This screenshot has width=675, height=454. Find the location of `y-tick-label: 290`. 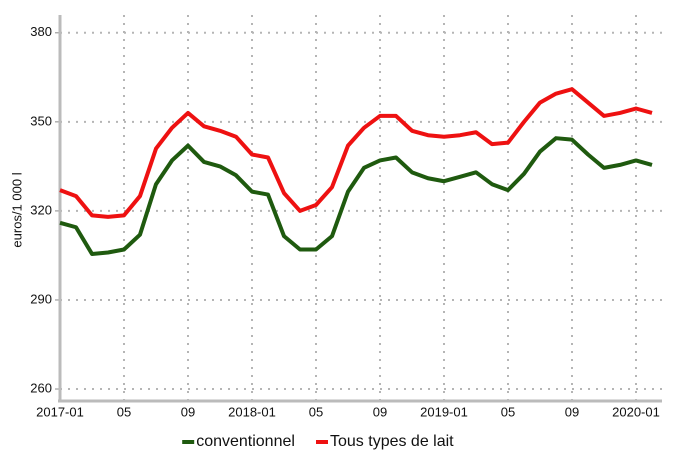

y-tick-label: 290 is located at coordinates (41, 298).